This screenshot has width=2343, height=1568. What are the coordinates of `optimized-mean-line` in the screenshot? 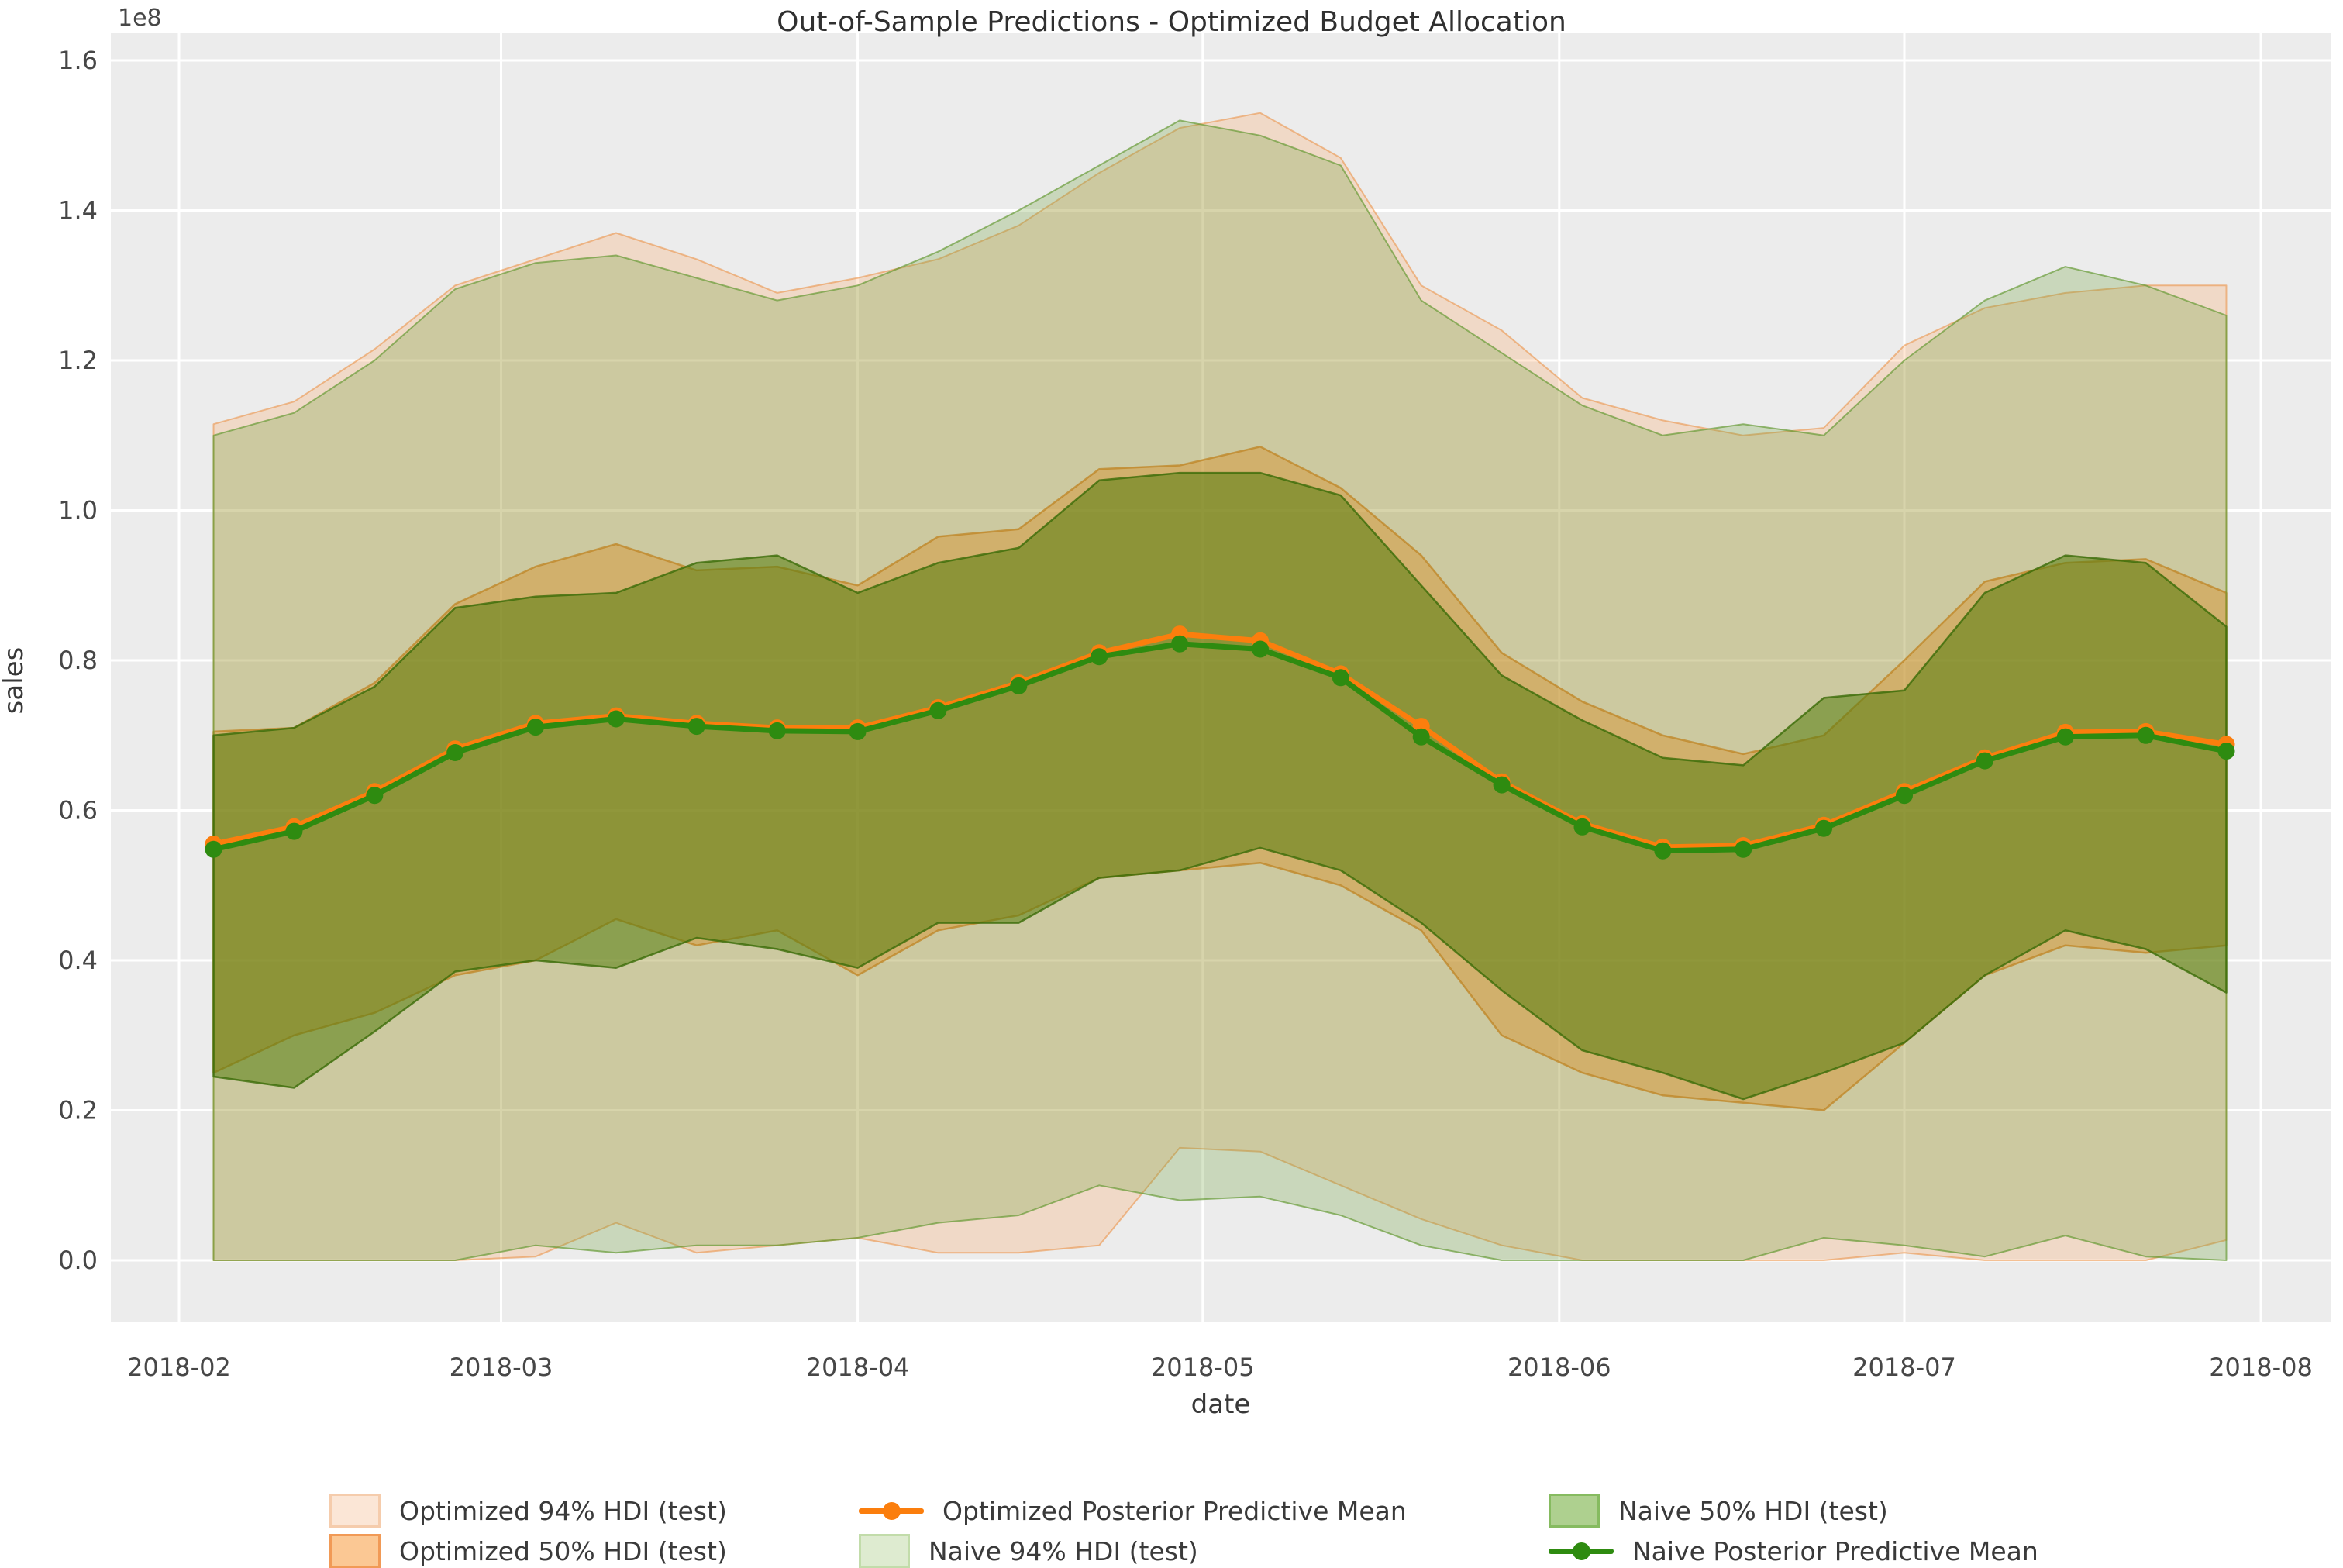 It's located at (1220, 740).